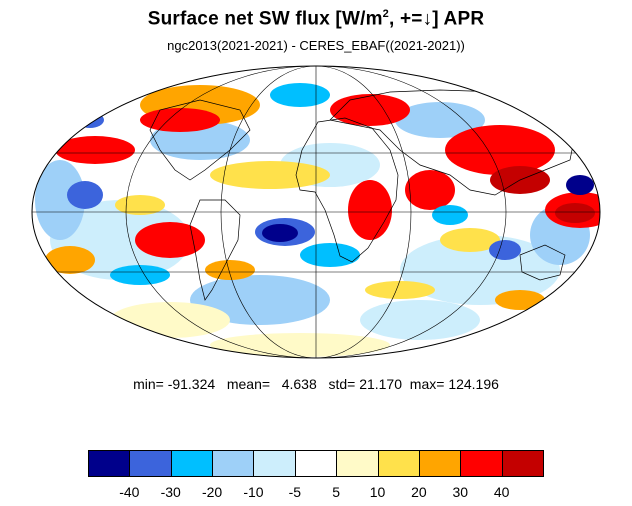  What do you see at coordinates (460, 492) in the screenshot?
I see `colorbar-tick-label: 30` at bounding box center [460, 492].